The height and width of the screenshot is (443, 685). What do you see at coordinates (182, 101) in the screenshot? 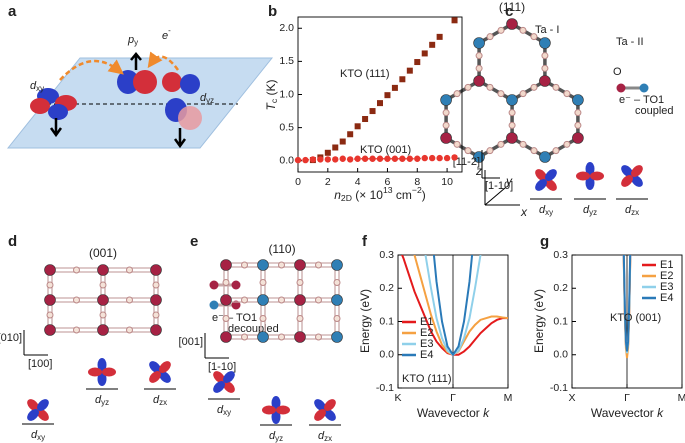
I see `orbital-dyz` at bounding box center [182, 101].